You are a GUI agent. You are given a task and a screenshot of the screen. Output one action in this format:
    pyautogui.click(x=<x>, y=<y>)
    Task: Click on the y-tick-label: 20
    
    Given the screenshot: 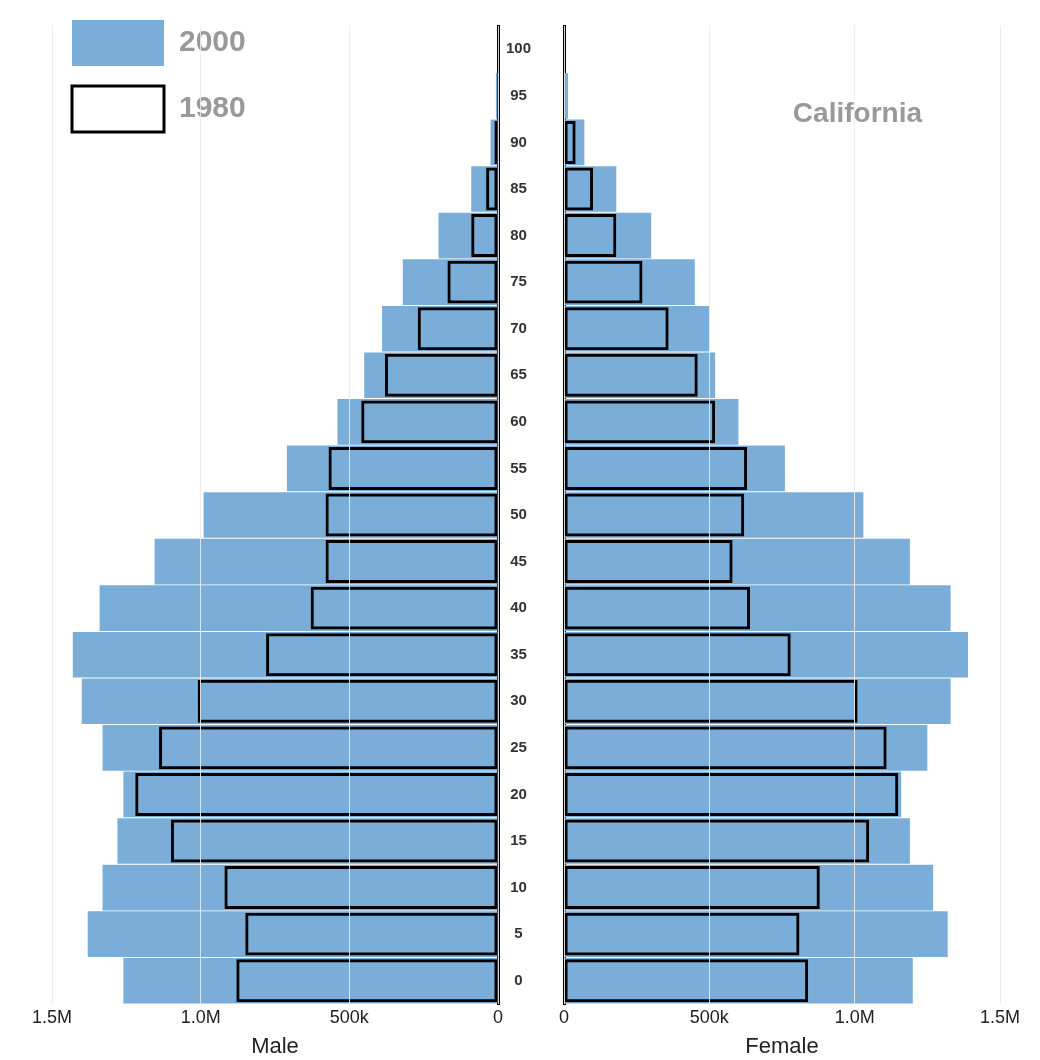 What is the action you would take?
    pyautogui.click(x=518, y=793)
    